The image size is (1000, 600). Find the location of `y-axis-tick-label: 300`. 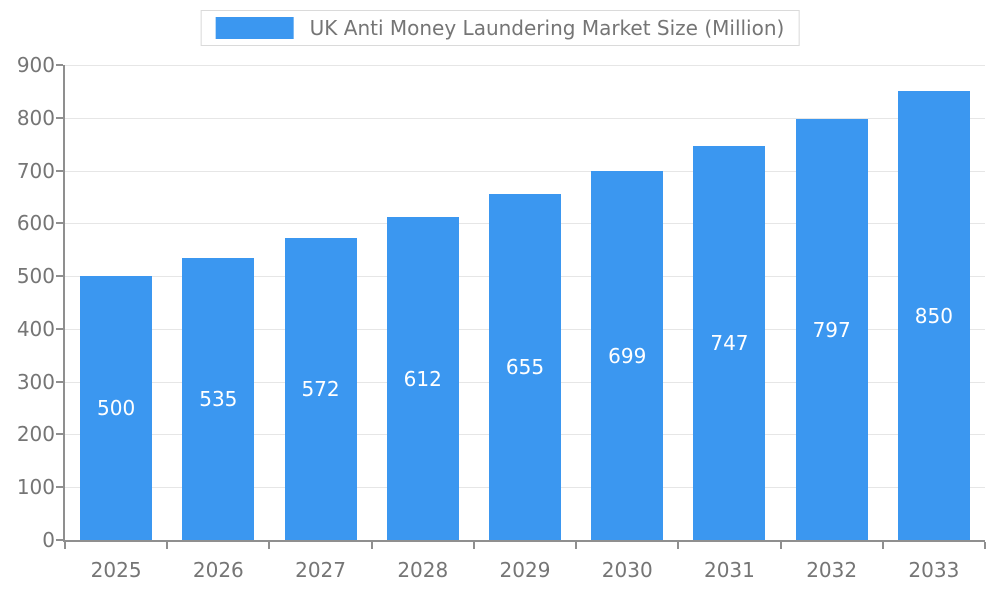

y-axis-tick-label: 300 is located at coordinates (35, 381).